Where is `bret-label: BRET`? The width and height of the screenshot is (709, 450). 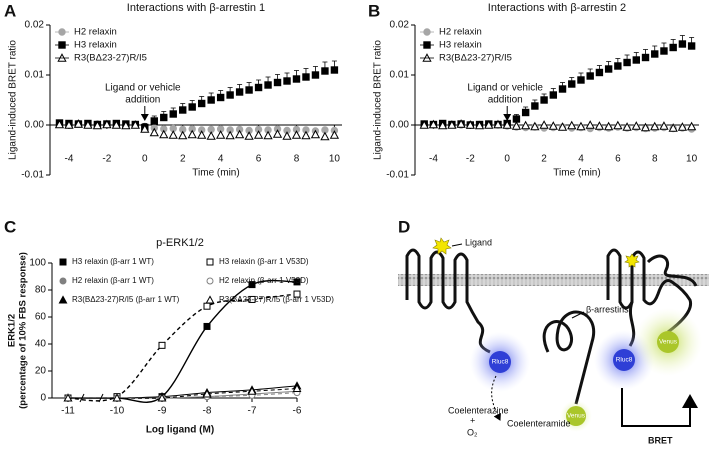
bret-label: BRET is located at coordinates (660, 440).